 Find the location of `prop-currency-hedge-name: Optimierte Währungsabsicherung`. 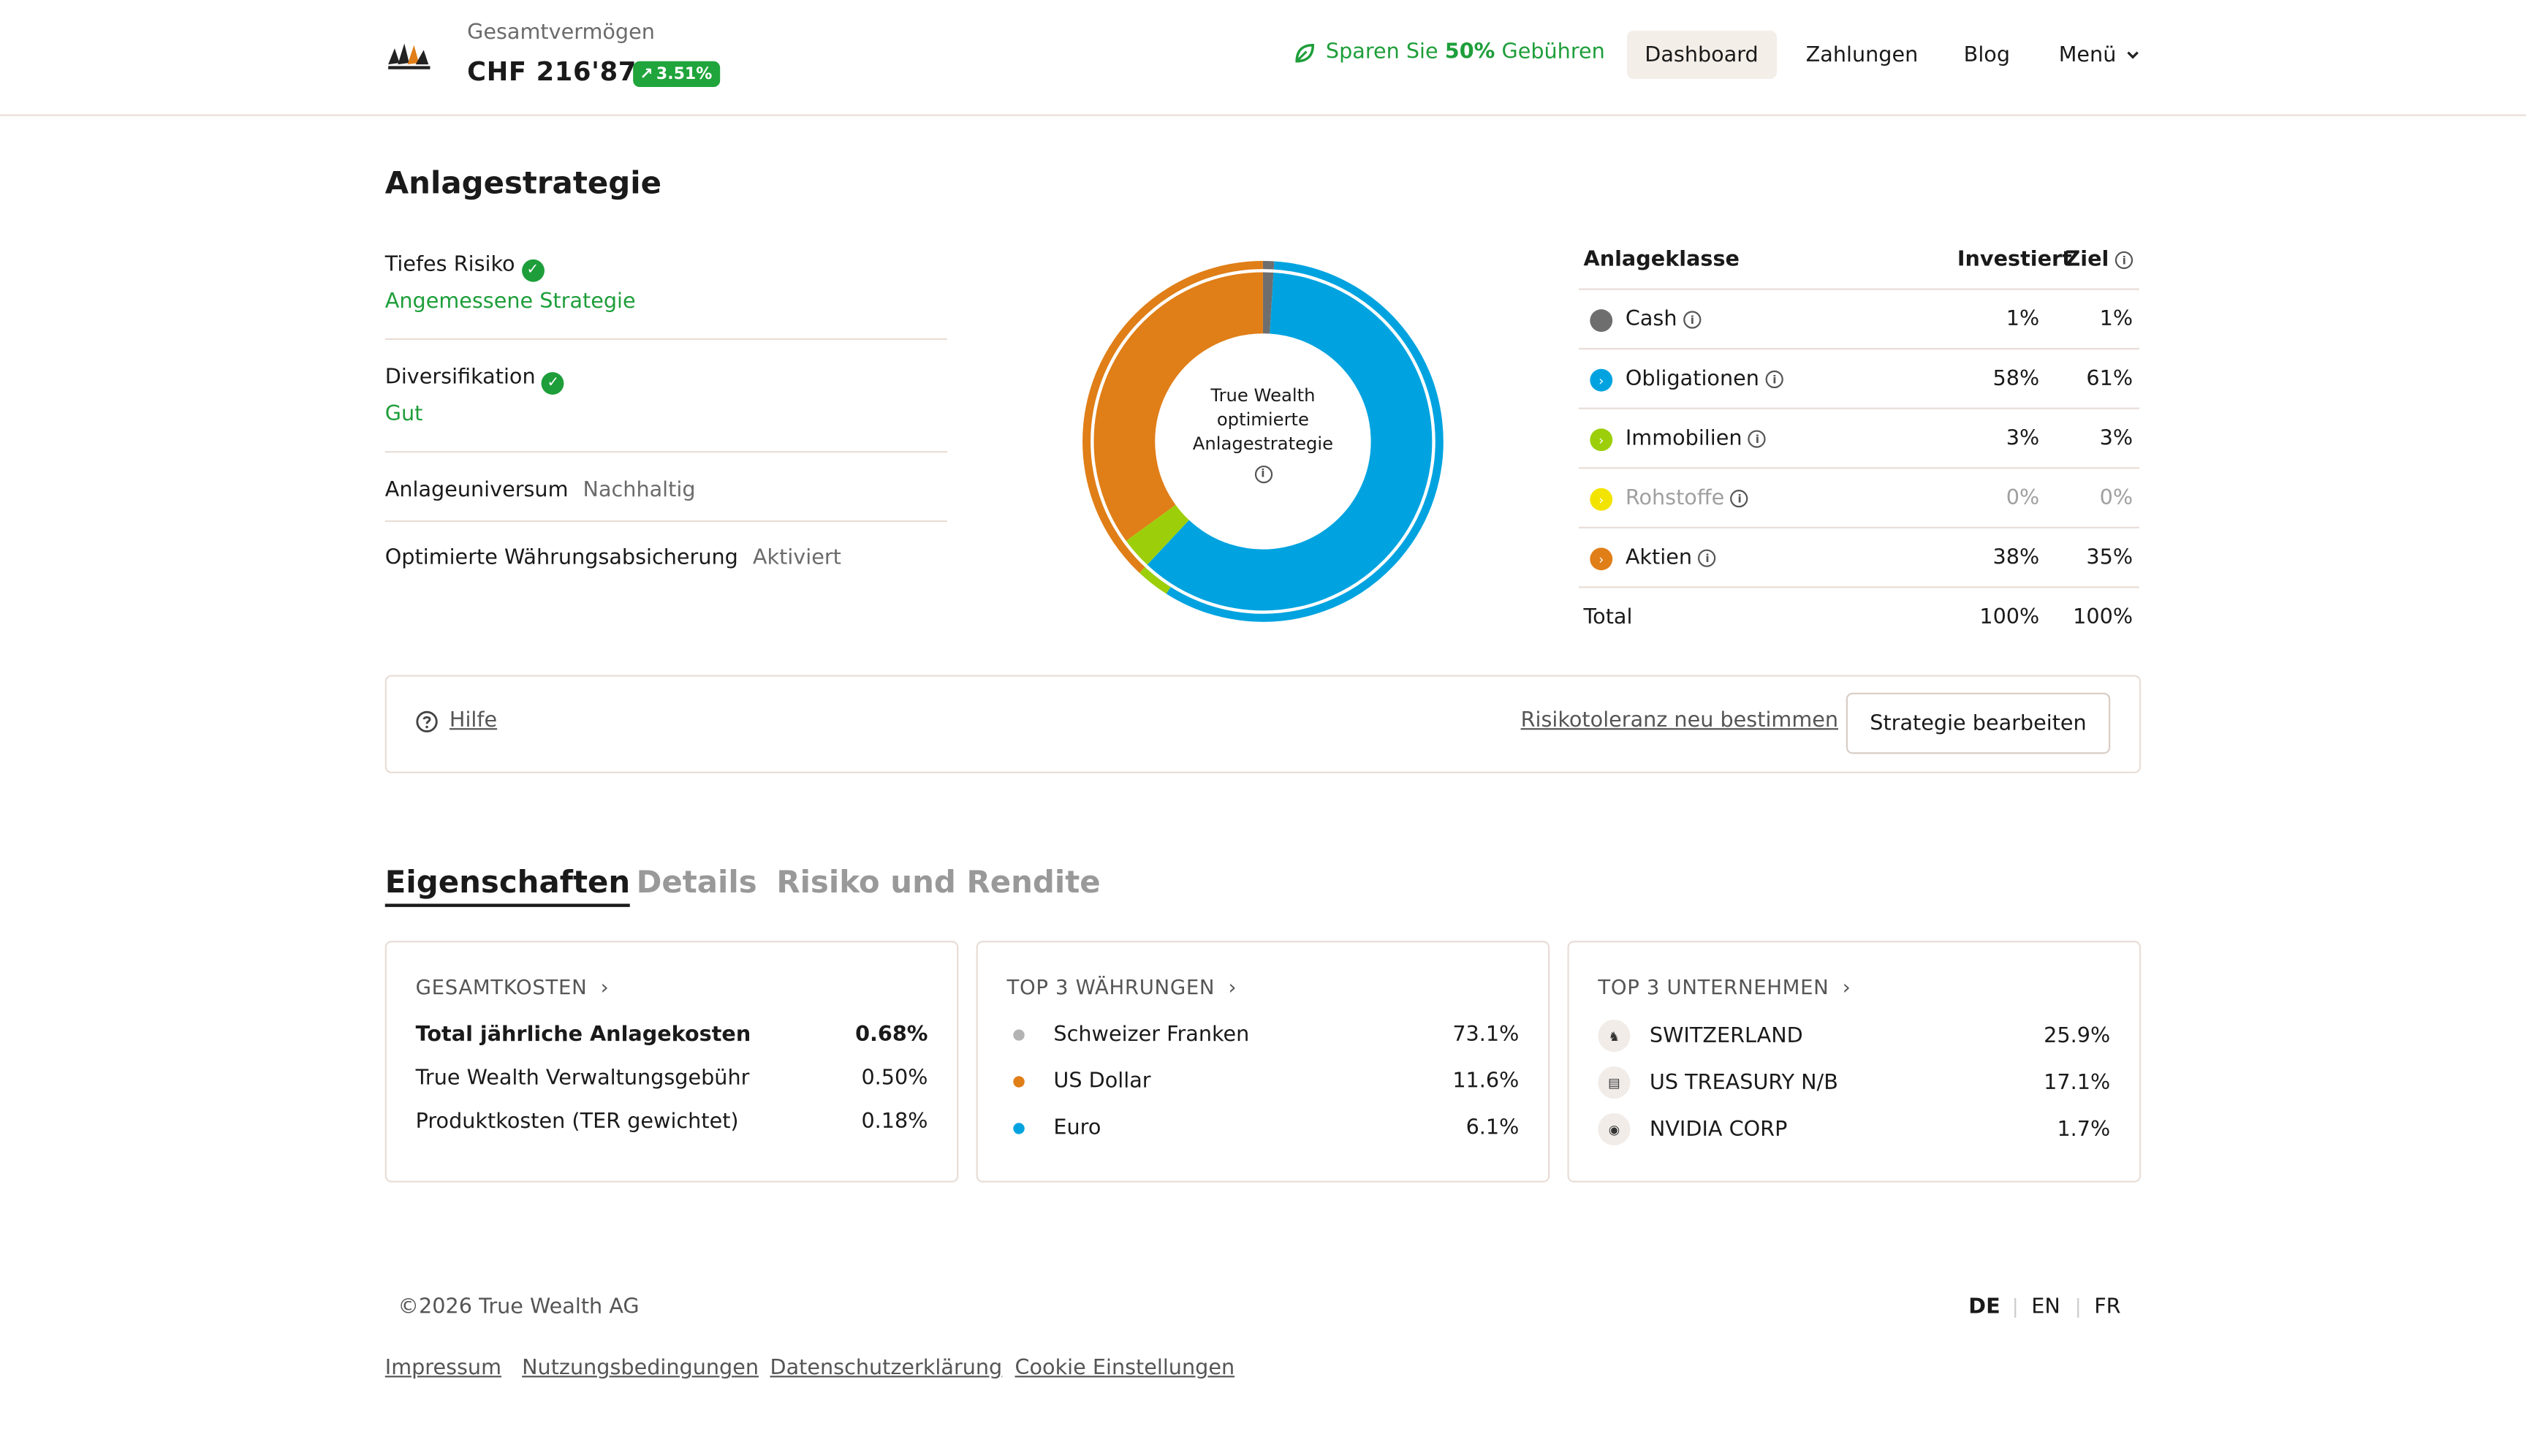

prop-currency-hedge-name: Optimierte Währungsabsicherung is located at coordinates (561, 558).